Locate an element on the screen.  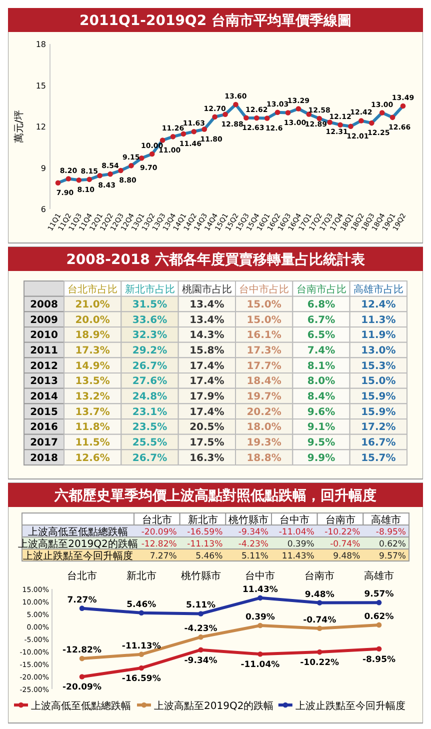
x-tick-label: 桃園市占比 is located at coordinates (207, 290).